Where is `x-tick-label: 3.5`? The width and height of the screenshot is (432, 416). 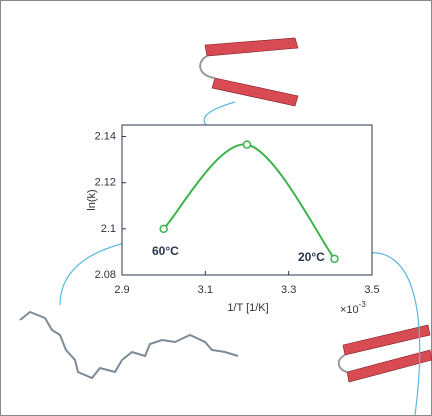 x-tick-label: 3.5 is located at coordinates (371, 290).